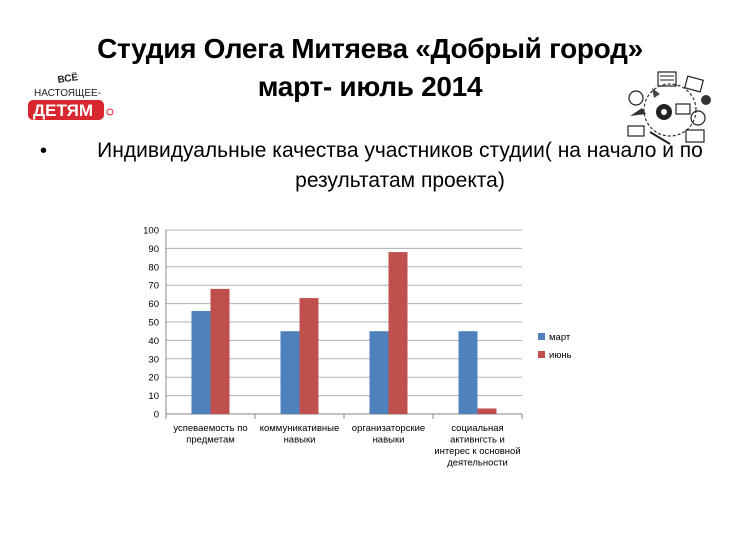 This screenshot has width=740, height=555. What do you see at coordinates (153, 341) in the screenshot?
I see `y-tick-label: 40` at bounding box center [153, 341].